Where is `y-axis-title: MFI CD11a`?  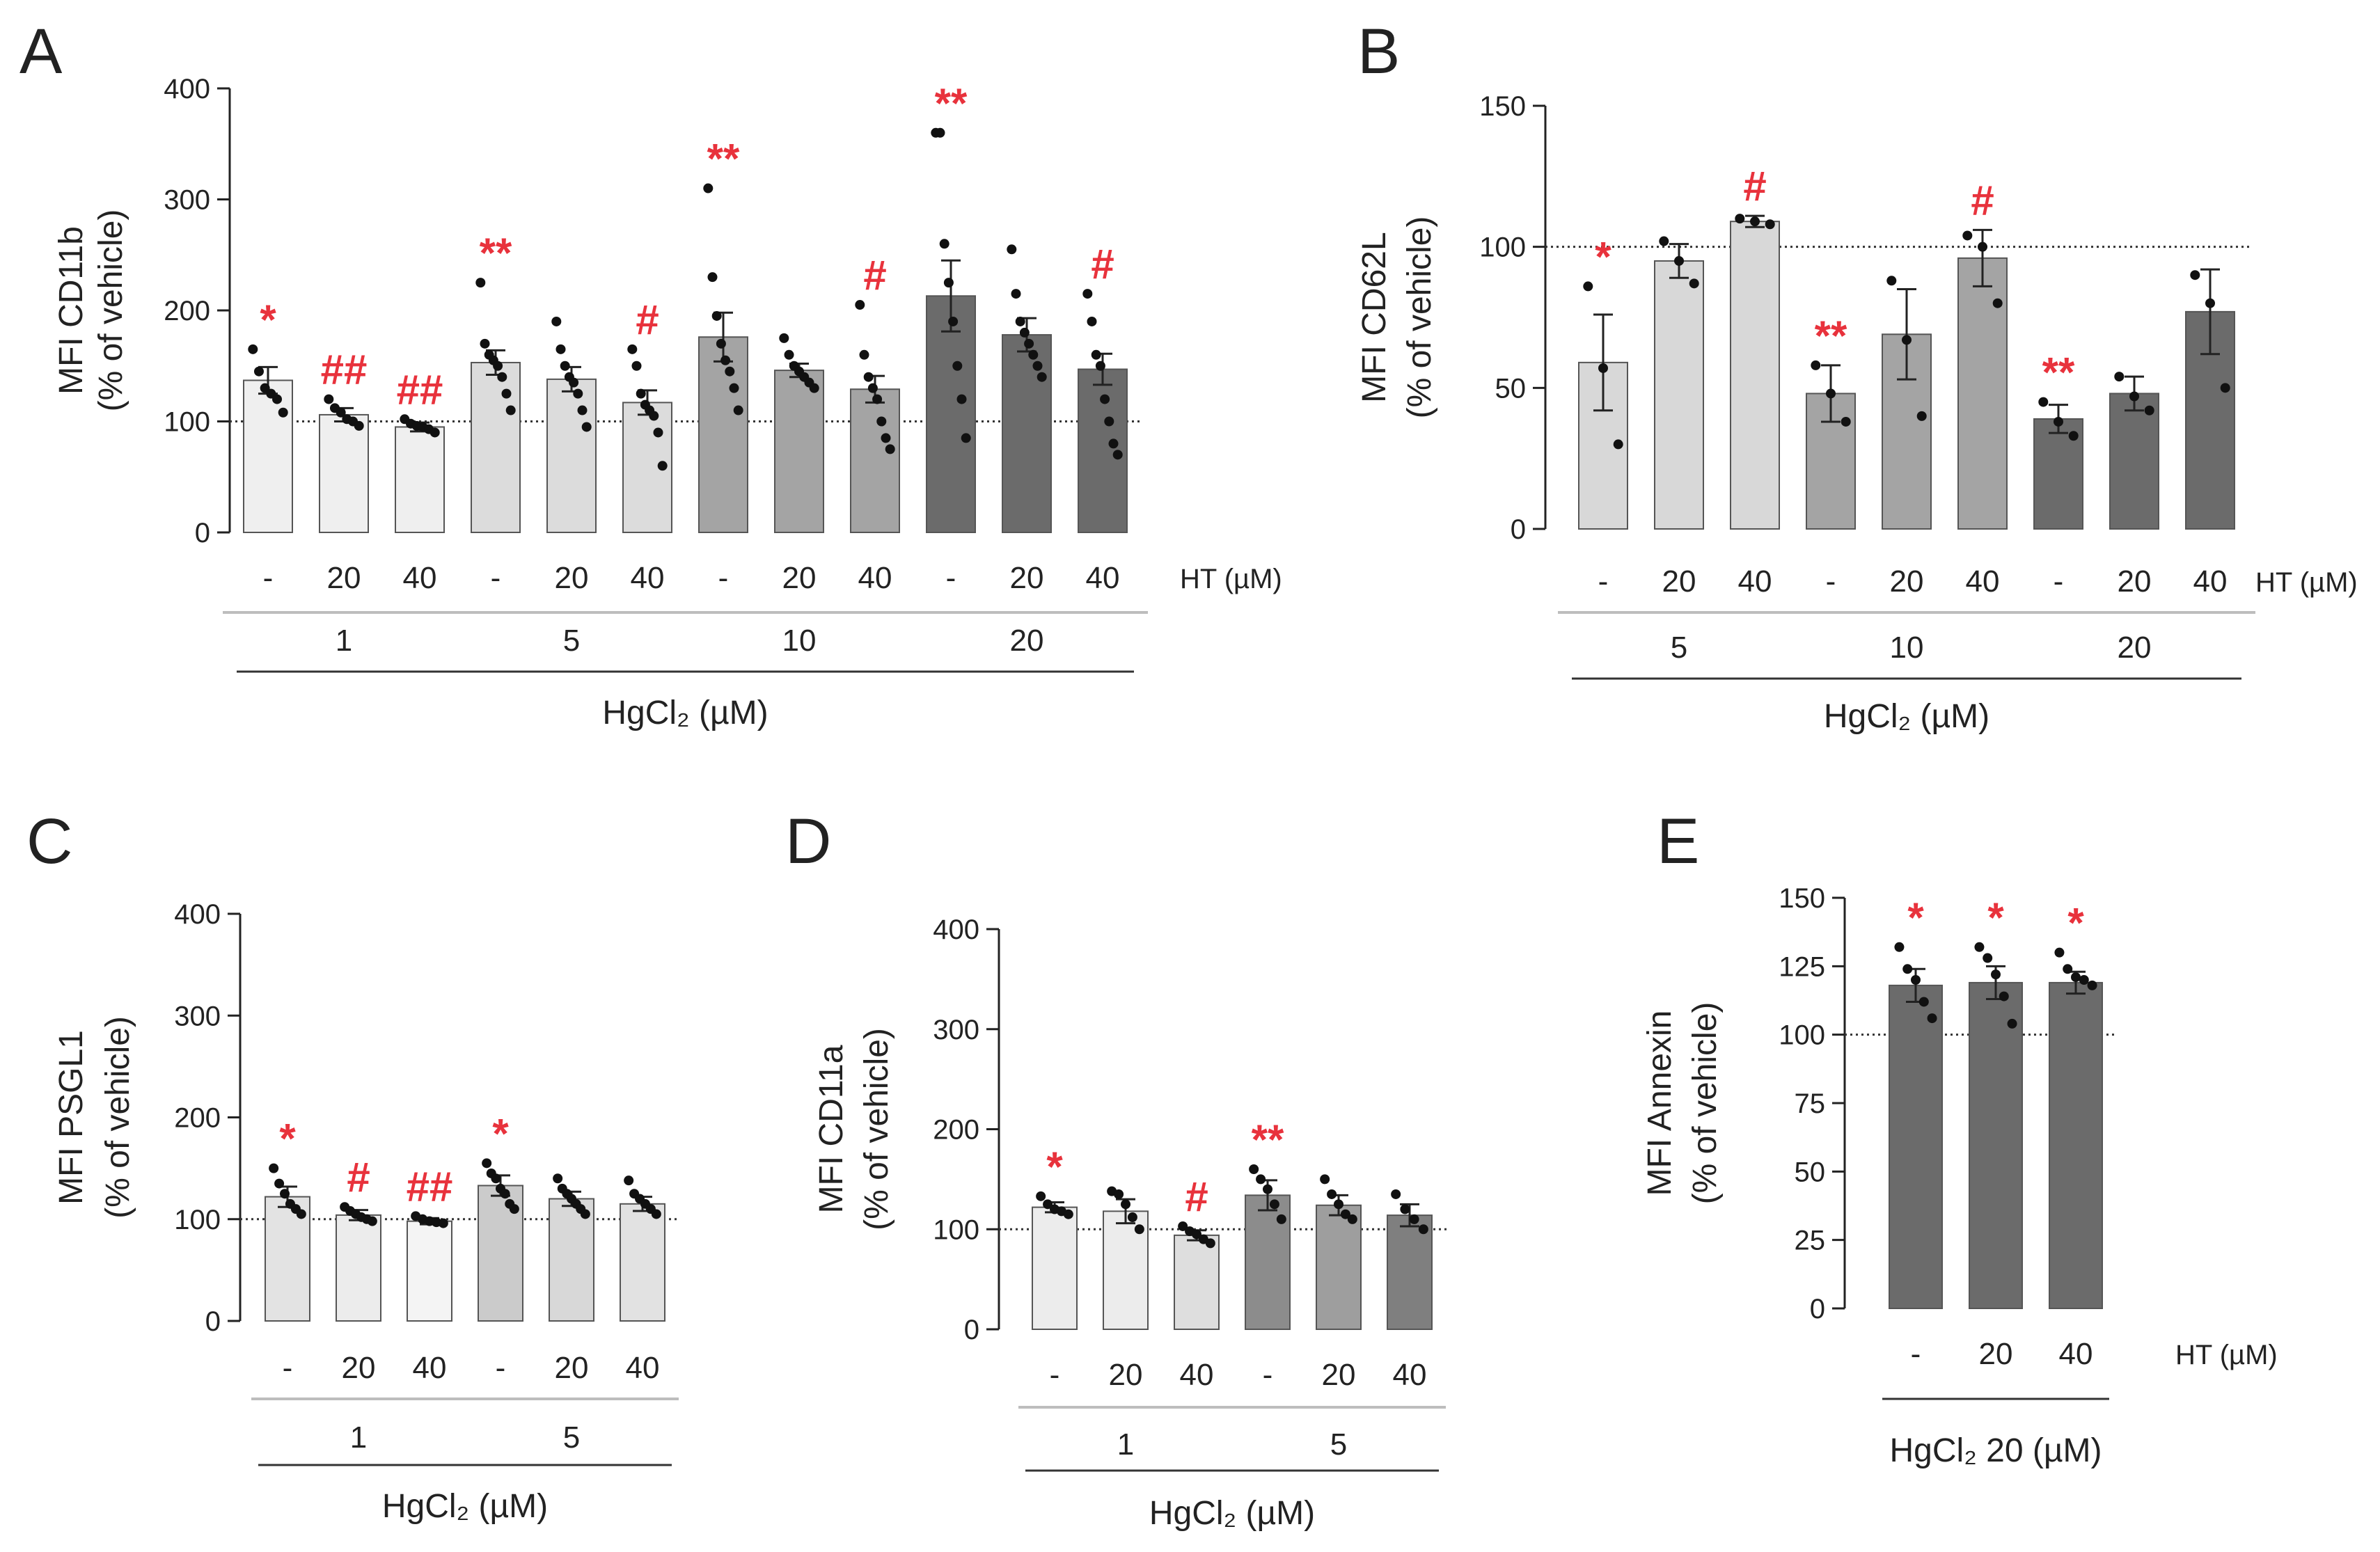
y-axis-title: MFI CD11a is located at coordinates (831, 1129).